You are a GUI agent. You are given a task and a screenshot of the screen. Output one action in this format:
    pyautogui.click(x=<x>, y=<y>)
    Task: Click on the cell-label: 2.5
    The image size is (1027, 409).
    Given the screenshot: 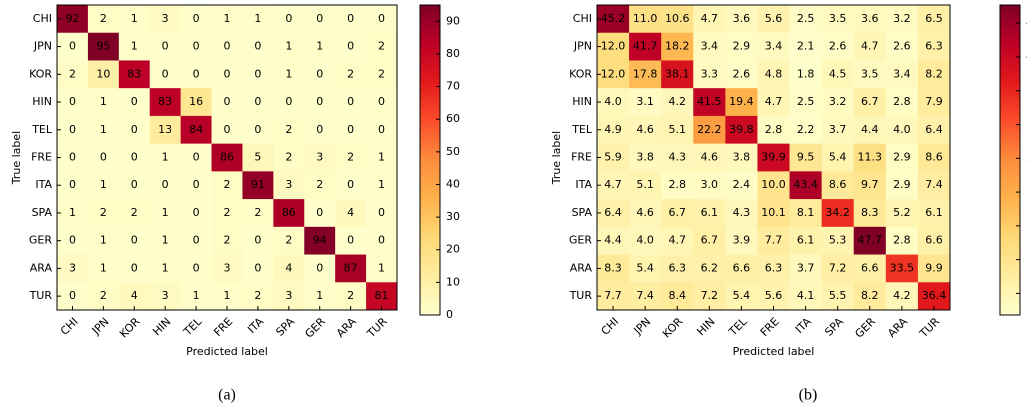 What is the action you would take?
    pyautogui.click(x=806, y=18)
    